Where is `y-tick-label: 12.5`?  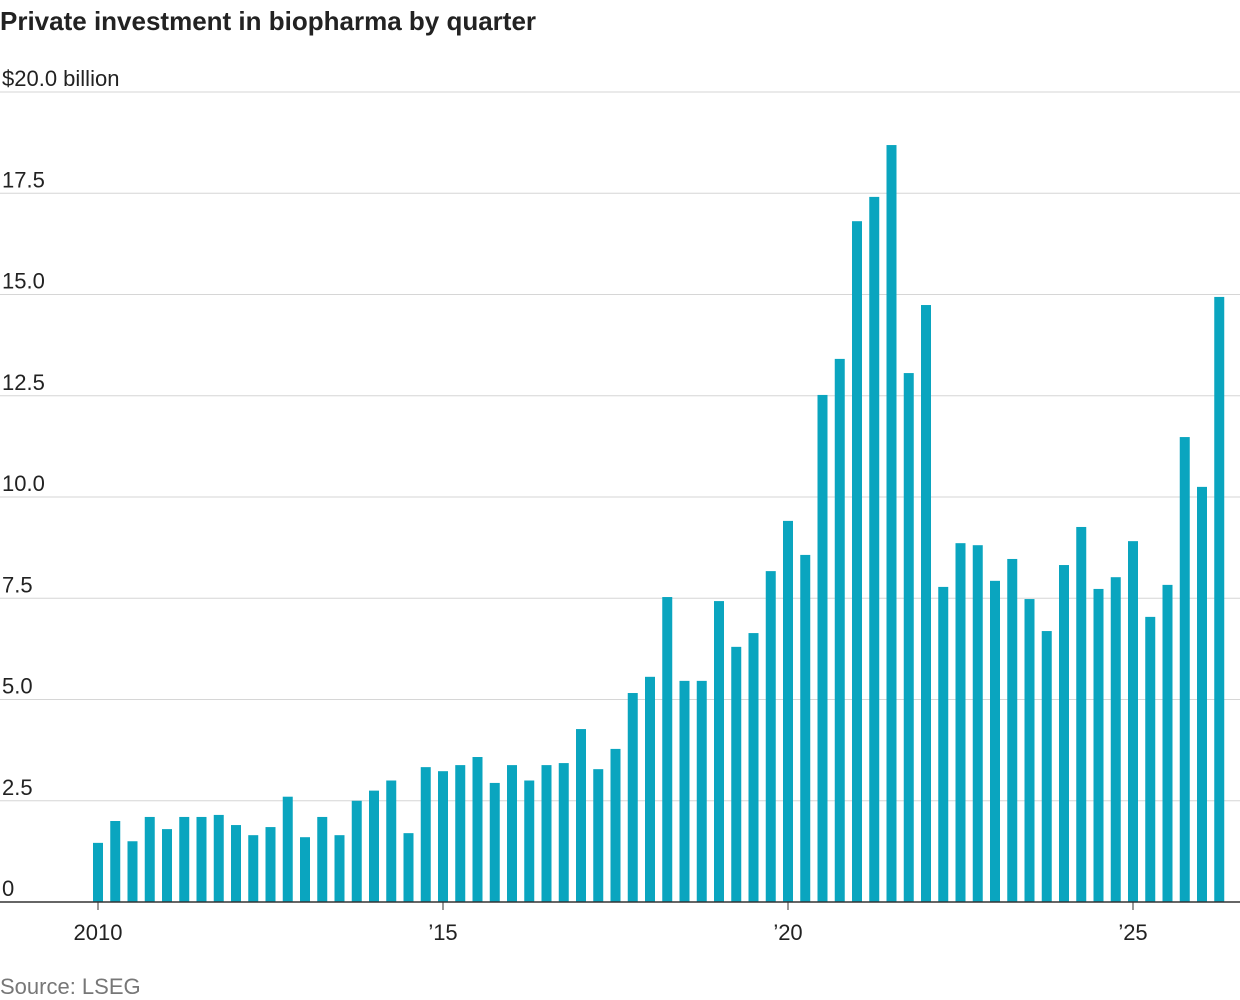
y-tick-label: 12.5 is located at coordinates (23, 382).